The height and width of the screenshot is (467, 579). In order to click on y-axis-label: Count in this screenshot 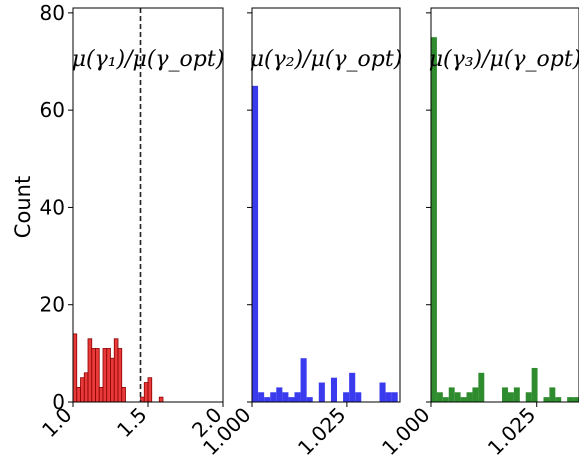, I will do `click(23, 207)`.